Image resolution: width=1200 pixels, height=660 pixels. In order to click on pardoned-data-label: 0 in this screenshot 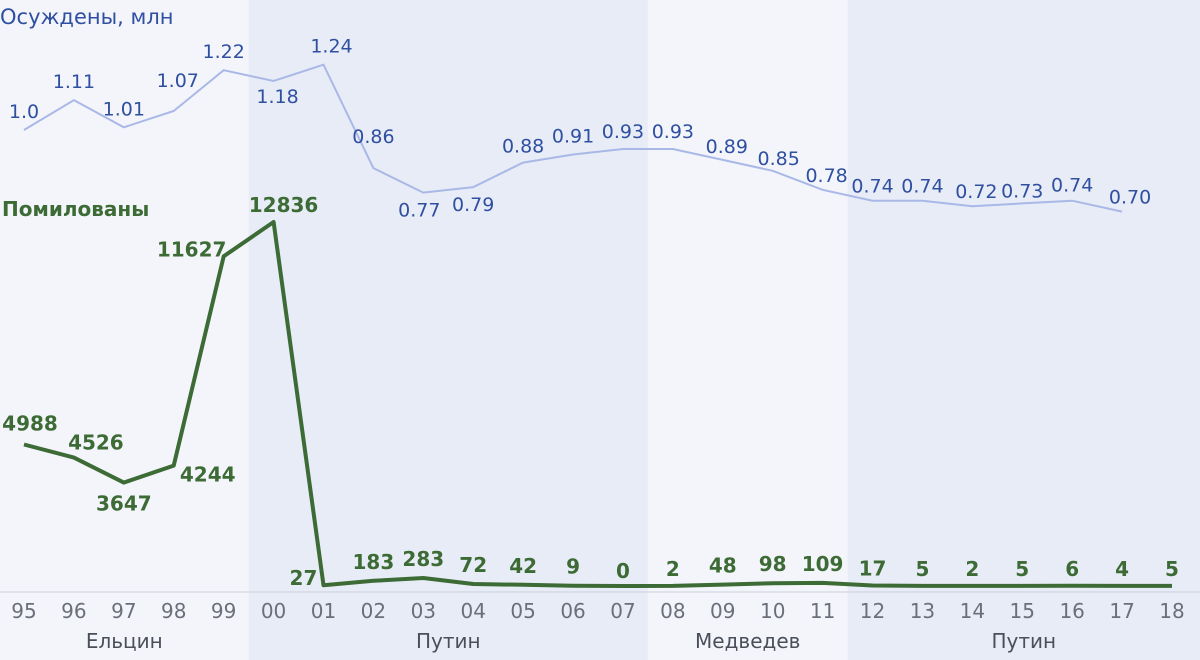, I will do `click(623, 571)`.